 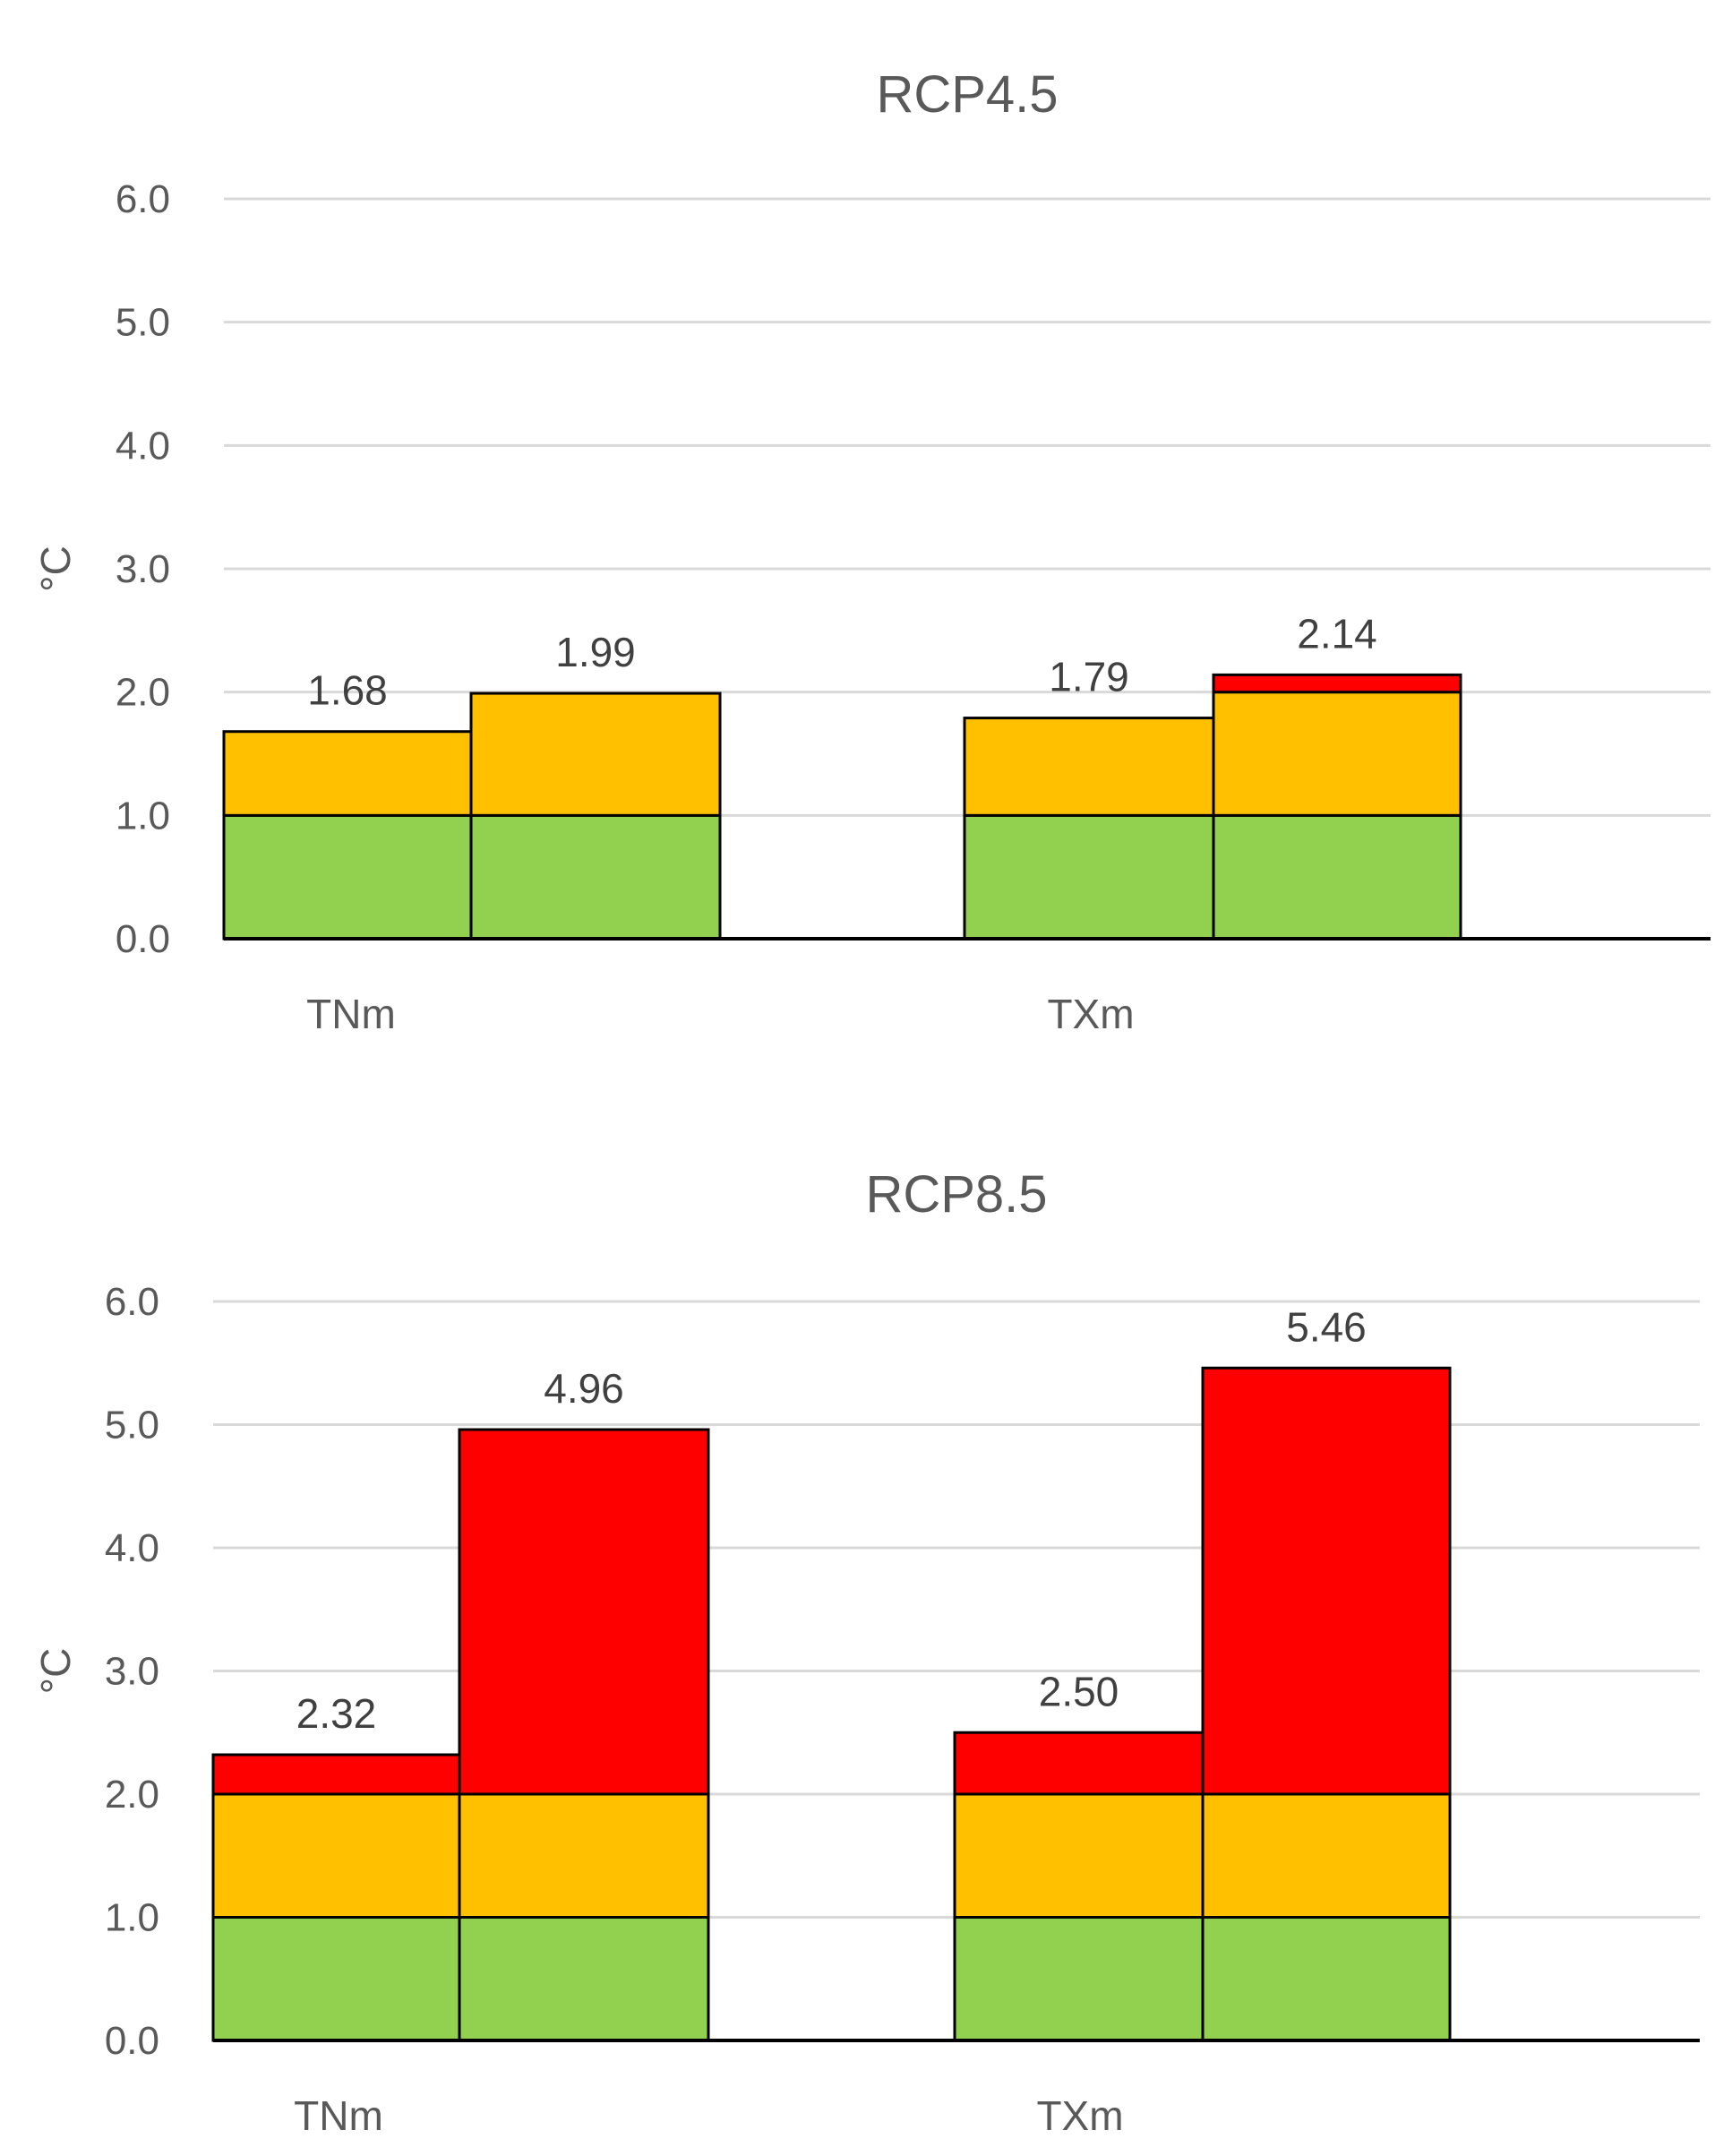 I want to click on data-label: 5.46, so click(x=1326, y=1326).